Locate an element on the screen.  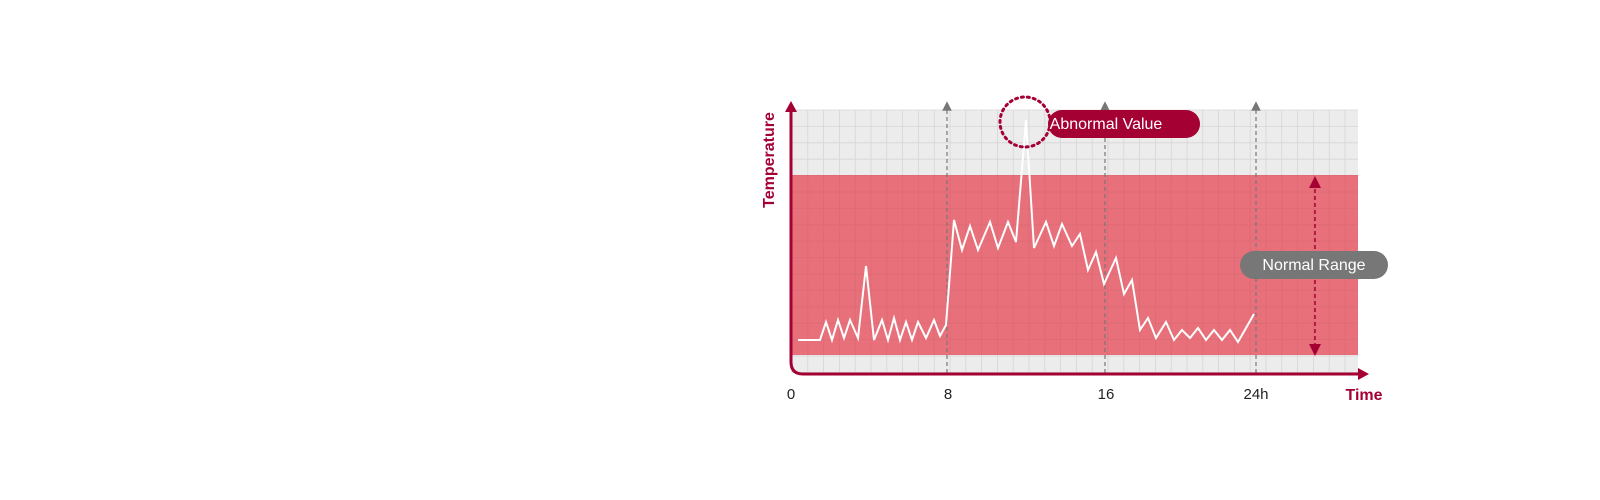
normal-pill is located at coordinates (1314, 265).